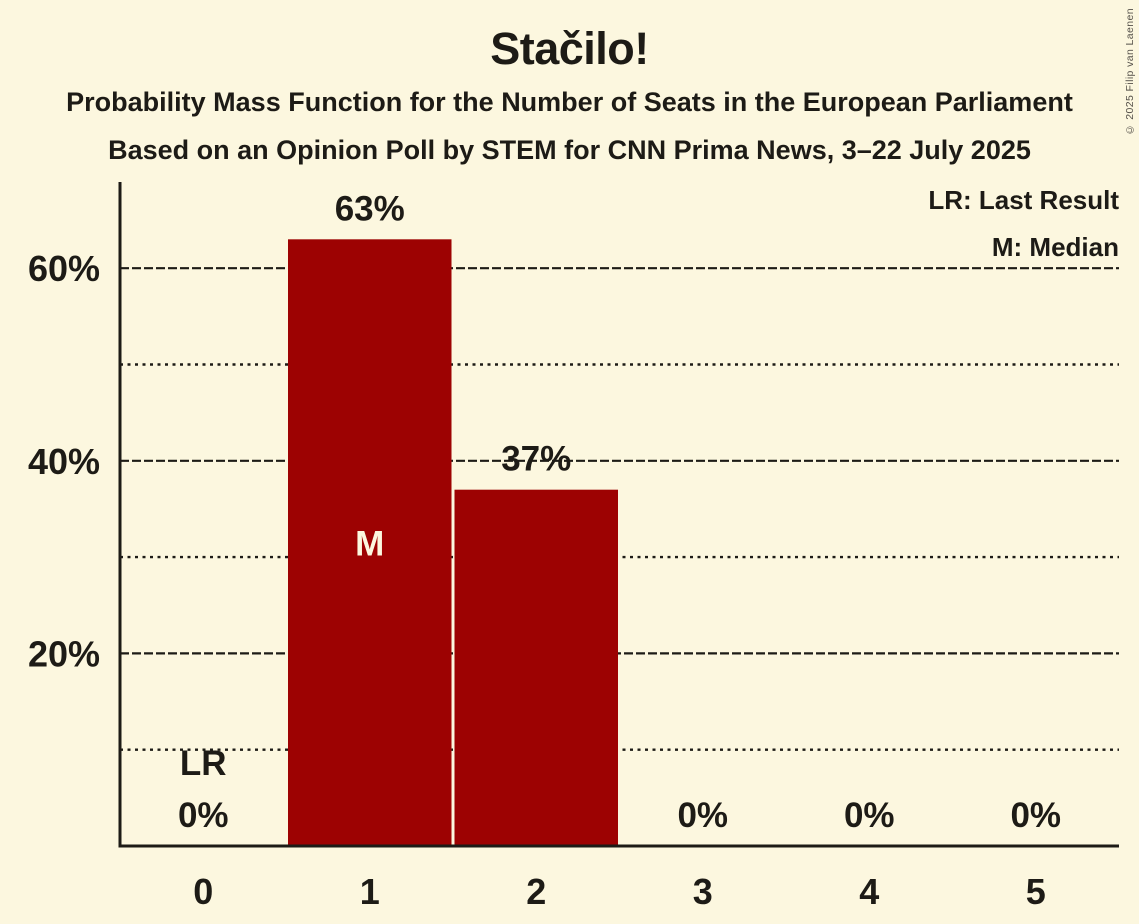 This screenshot has width=1139, height=924. Describe the element at coordinates (569, 48) in the screenshot. I see `chart-title: Stačilo!` at that location.